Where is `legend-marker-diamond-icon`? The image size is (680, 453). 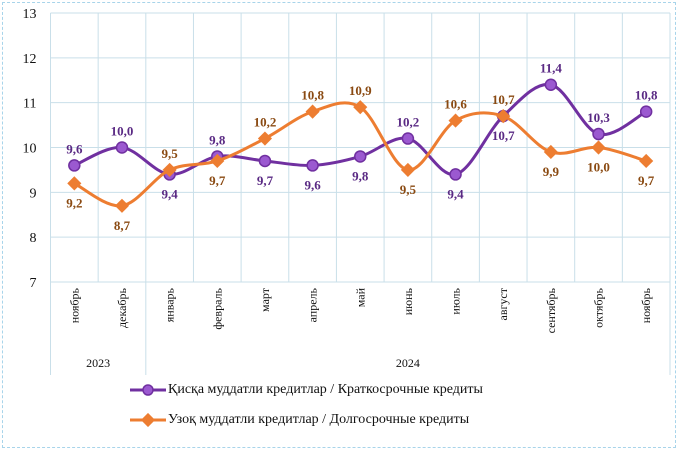
legend-marker-diamond-icon is located at coordinates (148, 420).